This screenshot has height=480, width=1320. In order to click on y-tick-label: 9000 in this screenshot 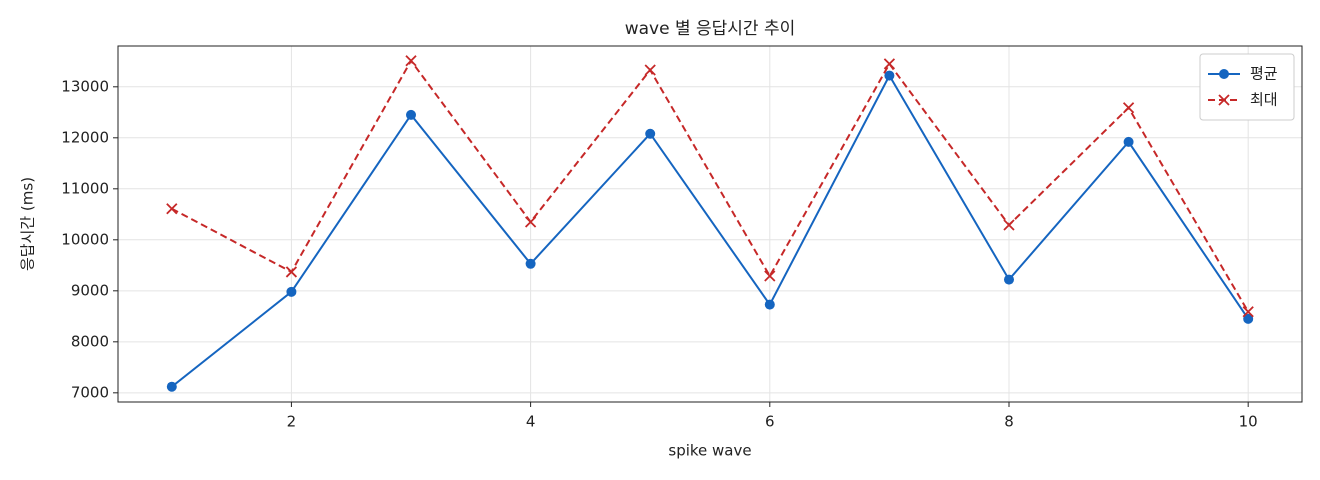, I will do `click(90, 290)`.